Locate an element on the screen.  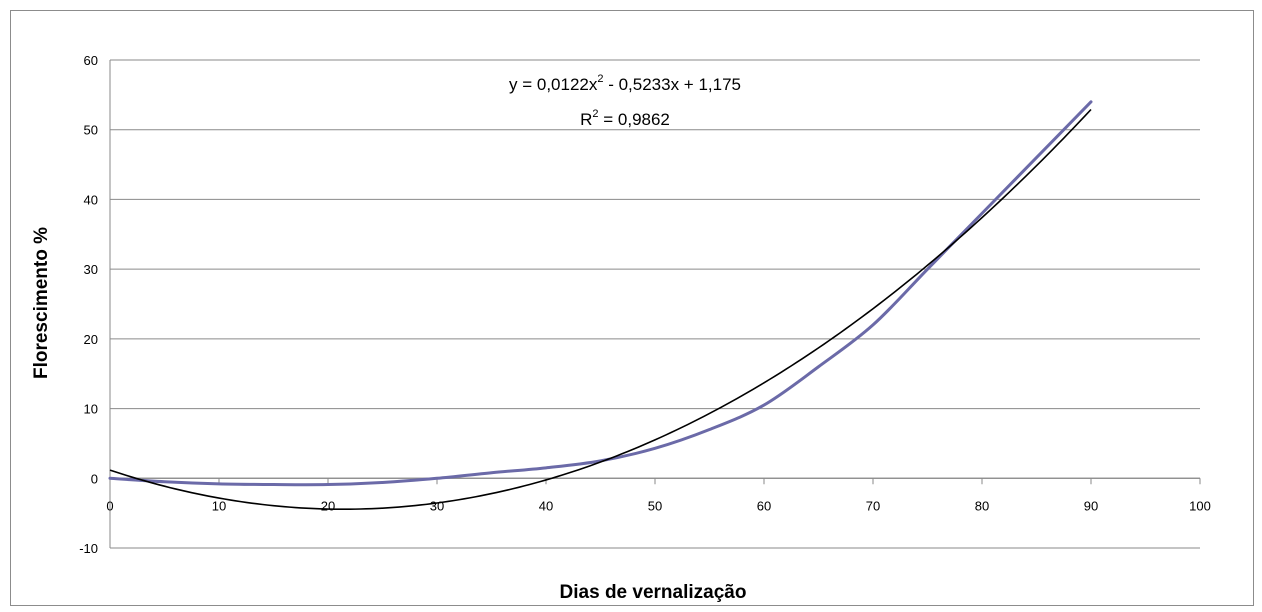
x-tick-label: 60 is located at coordinates (764, 505).